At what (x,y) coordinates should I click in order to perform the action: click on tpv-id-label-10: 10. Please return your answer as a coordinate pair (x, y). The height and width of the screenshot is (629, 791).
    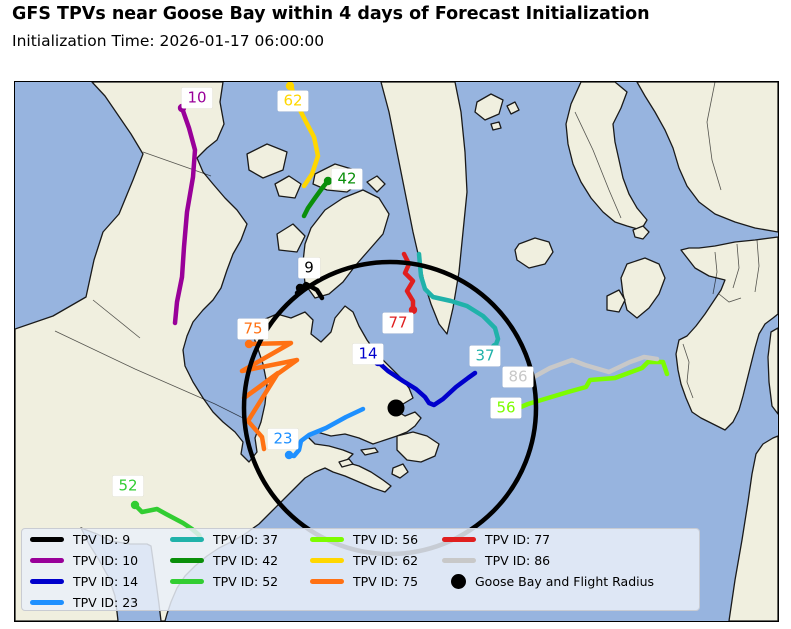
    Looking at the image, I should click on (197, 98).